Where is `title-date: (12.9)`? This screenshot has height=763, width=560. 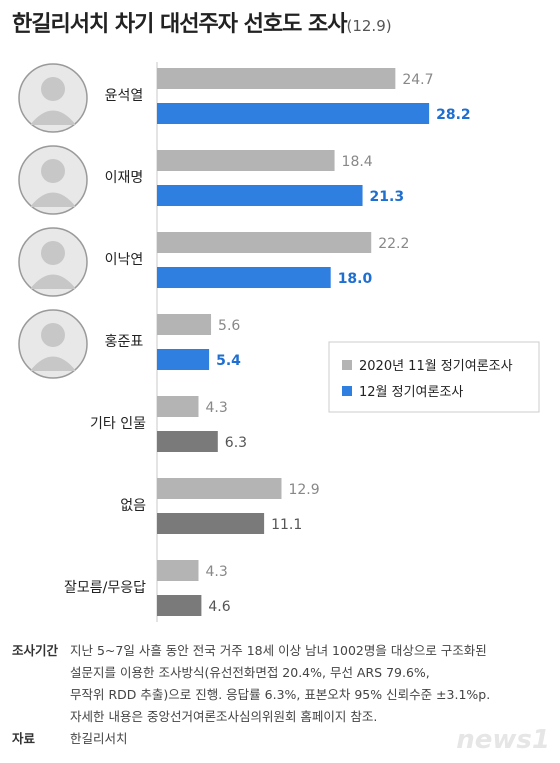
title-date: (12.9) is located at coordinates (369, 26).